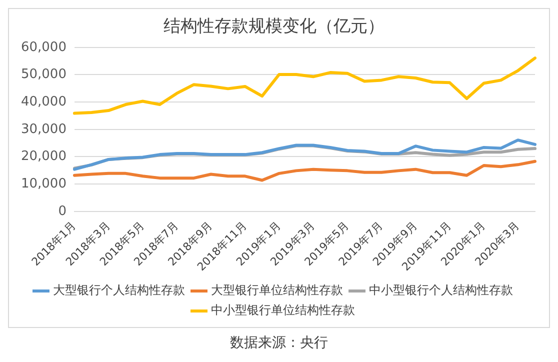  Describe the element at coordinates (279, 343) in the screenshot. I see `source-note: 数据来源：央行` at that location.